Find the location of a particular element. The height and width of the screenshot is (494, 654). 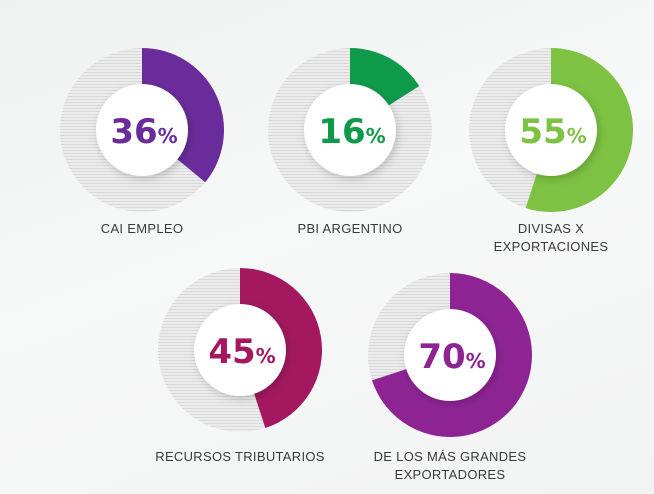

percent-value: 36% is located at coordinates (143, 132).